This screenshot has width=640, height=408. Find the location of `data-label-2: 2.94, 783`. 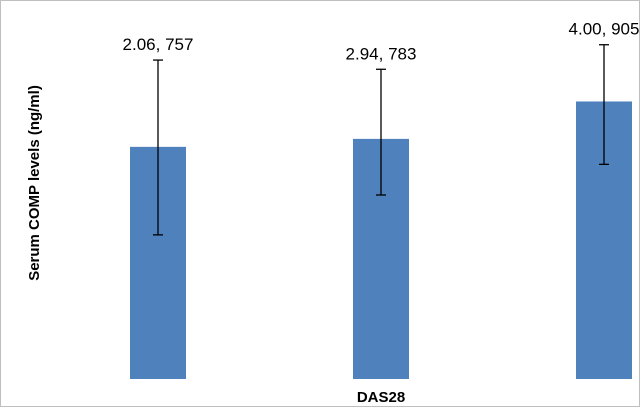

data-label-2: 2.94, 783 is located at coordinates (381, 53).